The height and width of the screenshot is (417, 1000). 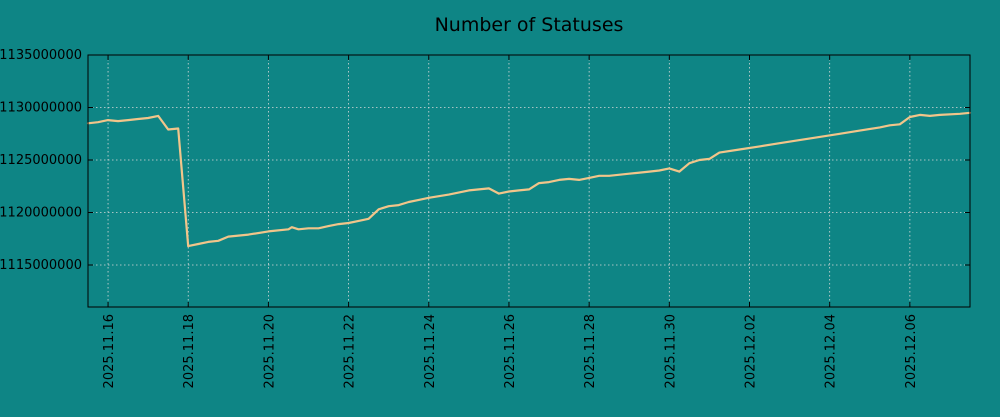 I want to click on y-tick-label: 1115000000, so click(x=41, y=265).